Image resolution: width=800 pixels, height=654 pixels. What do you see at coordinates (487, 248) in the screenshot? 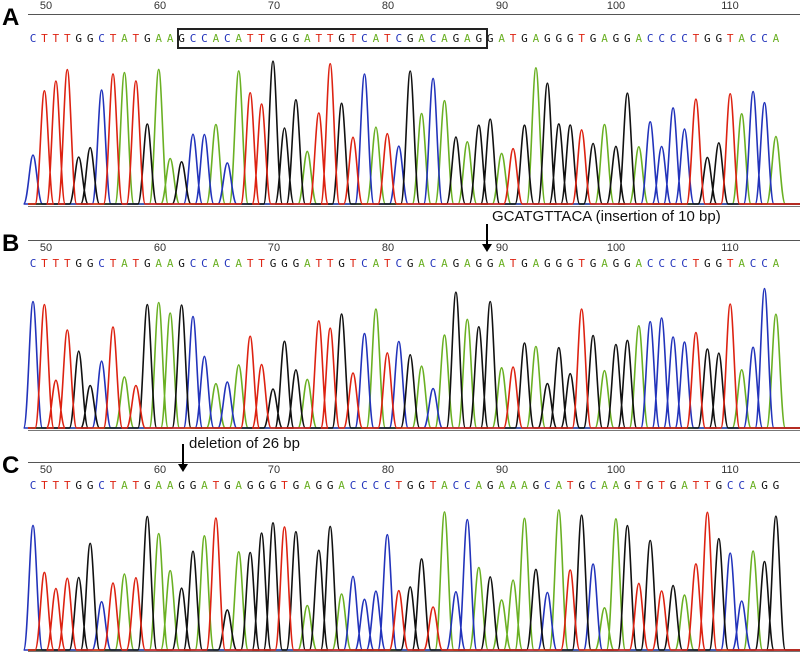
I see `panel-b-arrow-icon` at bounding box center [487, 248].